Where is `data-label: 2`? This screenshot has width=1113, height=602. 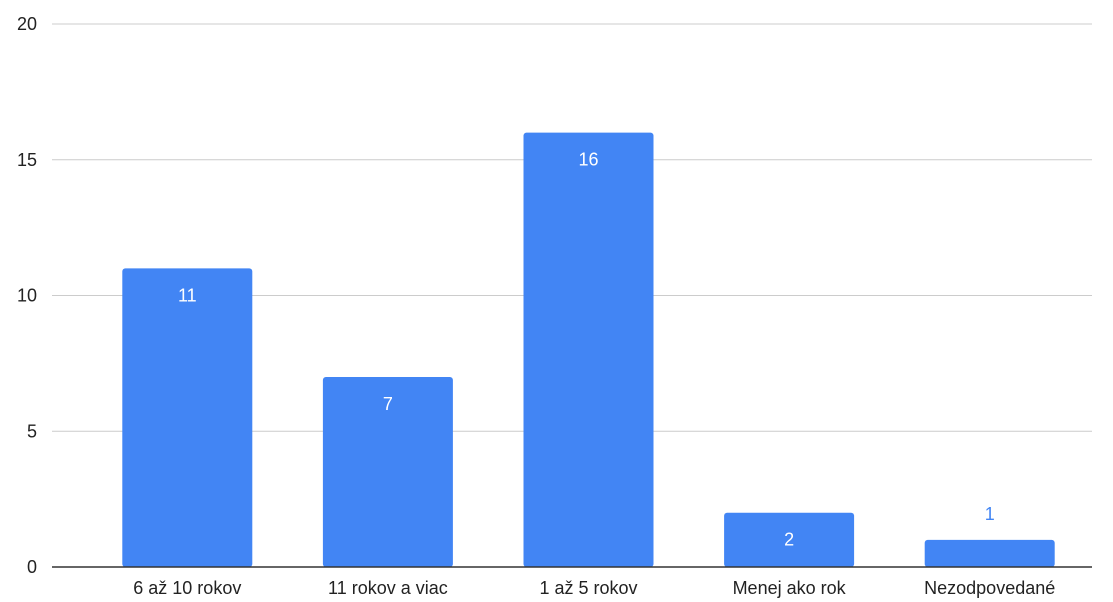
data-label: 2 is located at coordinates (789, 540).